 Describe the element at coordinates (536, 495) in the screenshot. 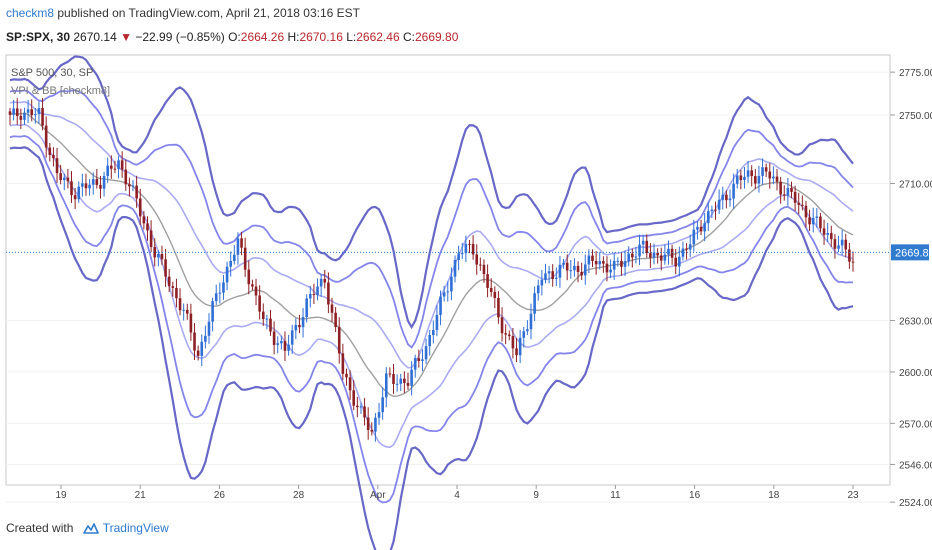

I see `time-tick-label: 9` at that location.